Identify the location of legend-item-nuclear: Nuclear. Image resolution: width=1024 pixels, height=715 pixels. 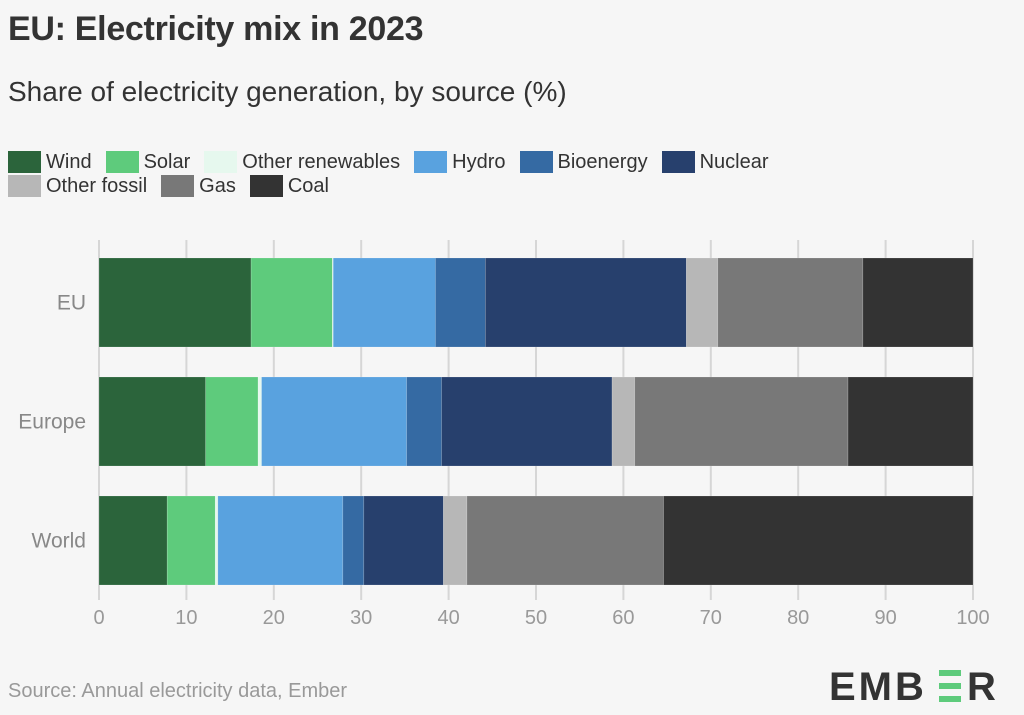
(715, 162).